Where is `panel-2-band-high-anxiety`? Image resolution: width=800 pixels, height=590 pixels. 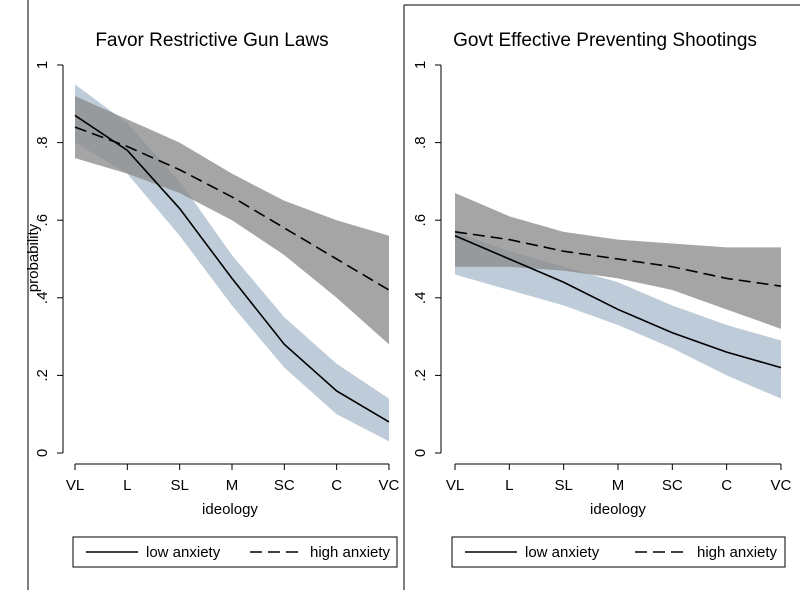
panel-2-band-high-anxiety is located at coordinates (618, 261).